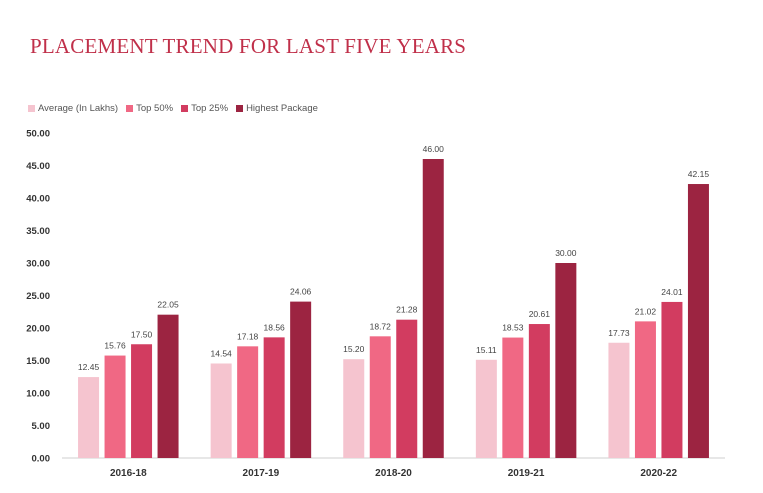 This screenshot has height=493, width=763. I want to click on legend-item: Top 50%, so click(149, 108).